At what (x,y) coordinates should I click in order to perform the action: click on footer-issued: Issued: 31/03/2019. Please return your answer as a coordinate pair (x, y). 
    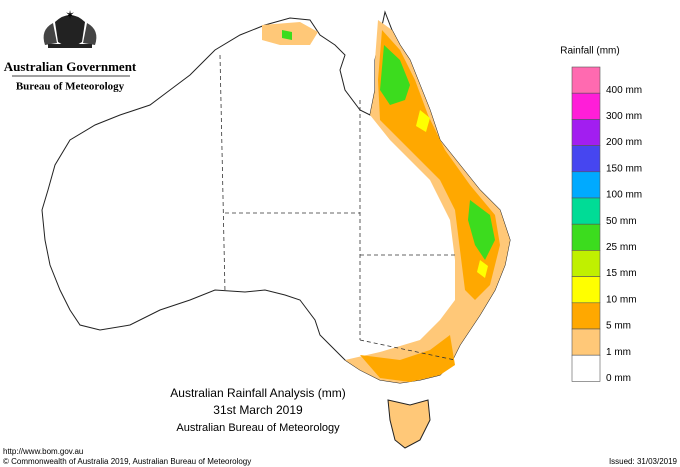
    Looking at the image, I should click on (643, 461).